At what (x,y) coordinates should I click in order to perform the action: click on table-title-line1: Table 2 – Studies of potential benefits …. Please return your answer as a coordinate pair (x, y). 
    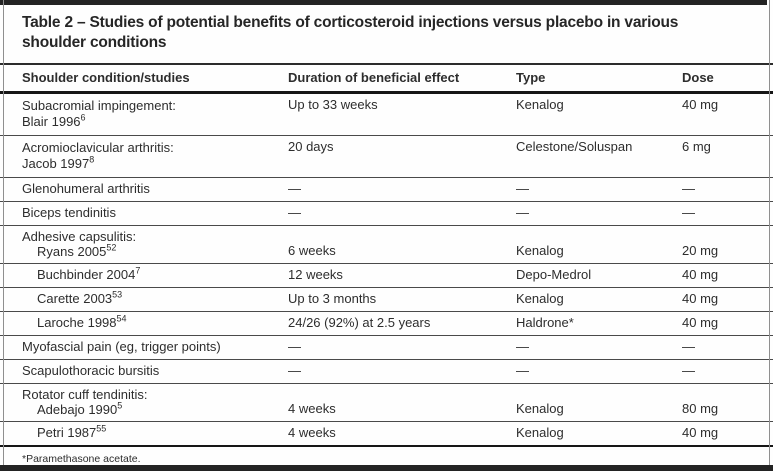
    Looking at the image, I should click on (350, 22).